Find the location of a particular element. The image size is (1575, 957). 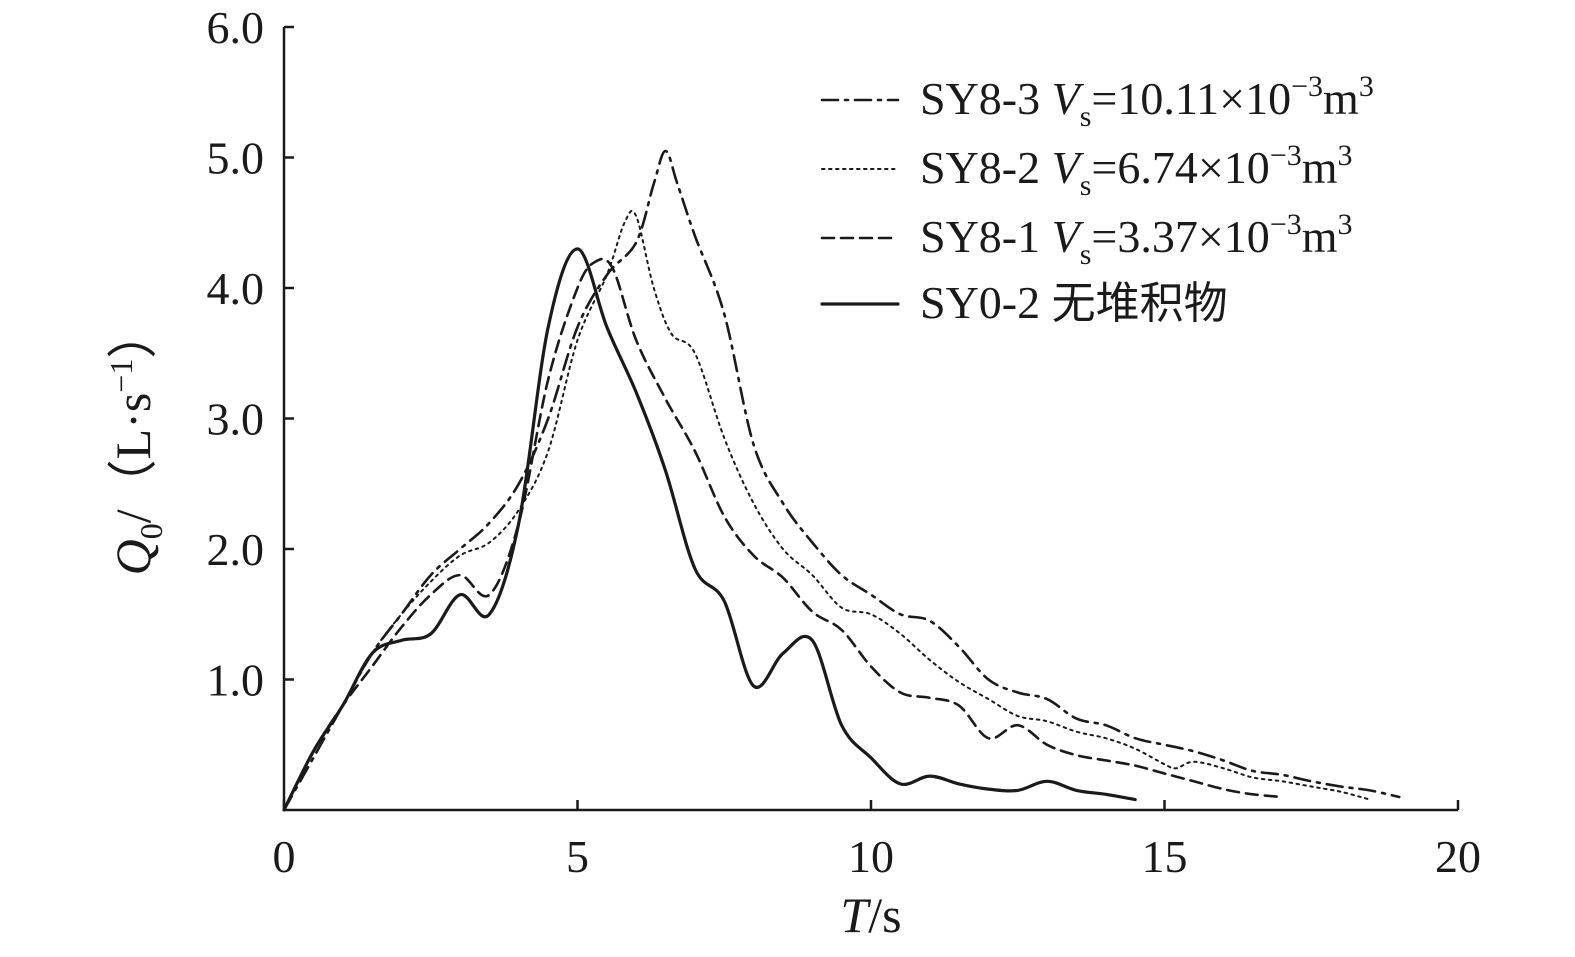

x-tick-label: 5 is located at coordinates (577, 856).